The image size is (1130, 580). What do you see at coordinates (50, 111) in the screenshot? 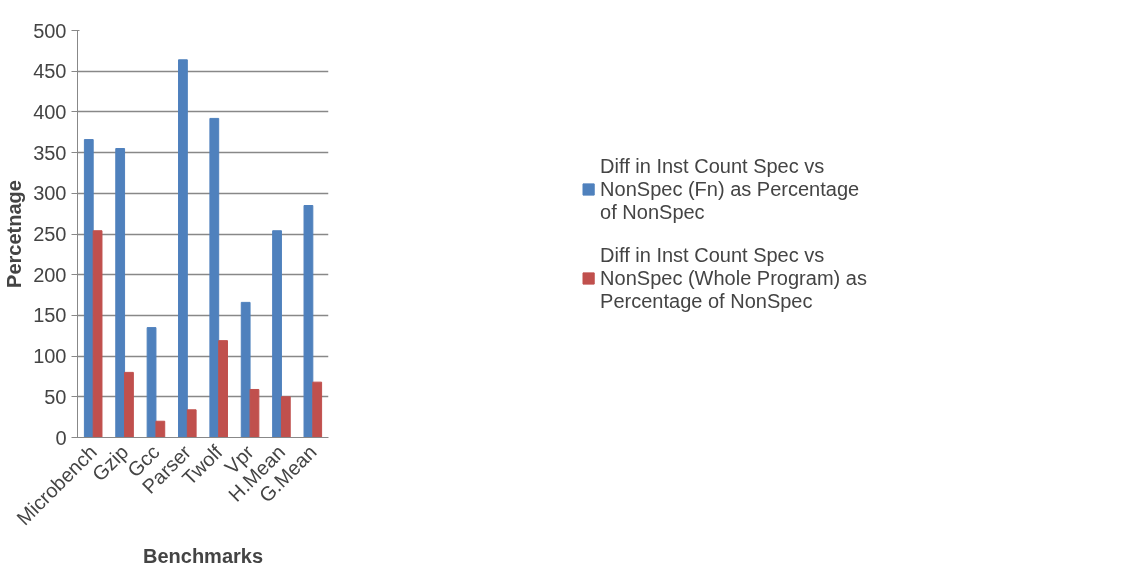
I see `y-tick-label: 400` at bounding box center [50, 111].